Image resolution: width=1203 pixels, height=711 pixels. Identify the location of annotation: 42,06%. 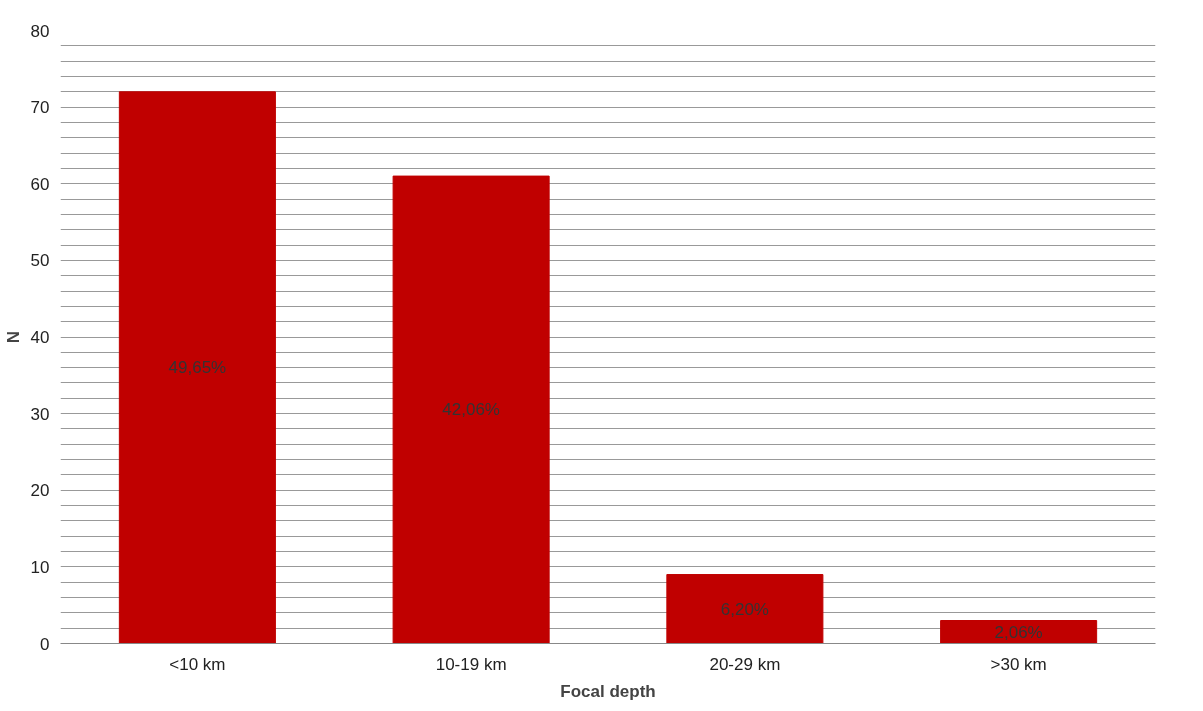
(471, 410).